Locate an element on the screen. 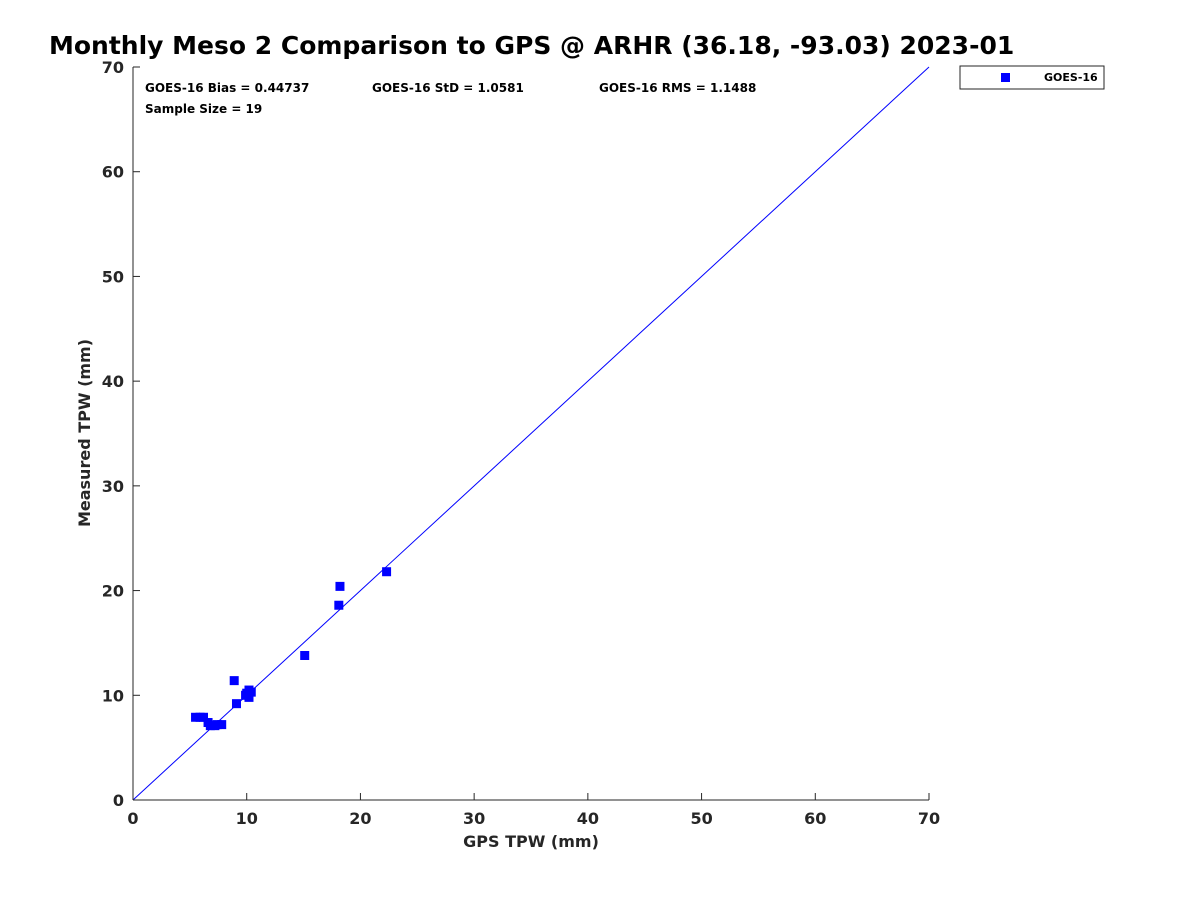 The height and width of the screenshot is (900, 1200). y-axis-ticks: 0 10 20 30 40 50 60 70 is located at coordinates (121, 434).